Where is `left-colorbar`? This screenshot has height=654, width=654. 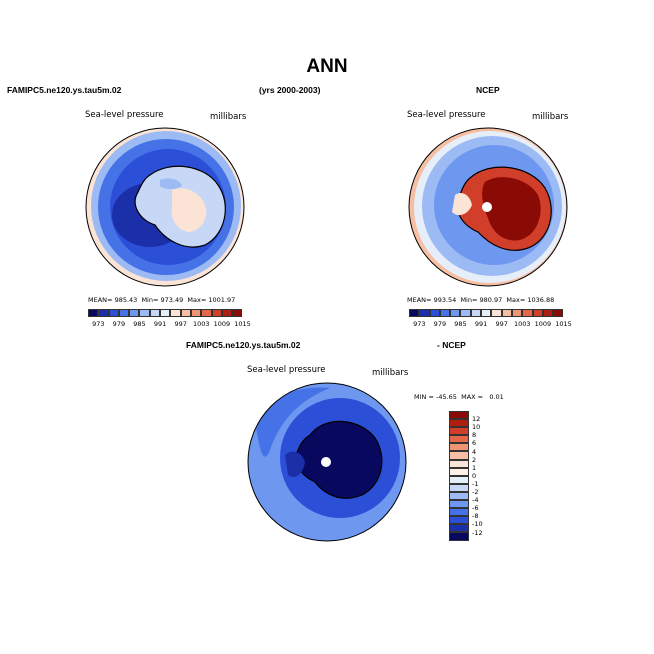 left-colorbar is located at coordinates (165, 313).